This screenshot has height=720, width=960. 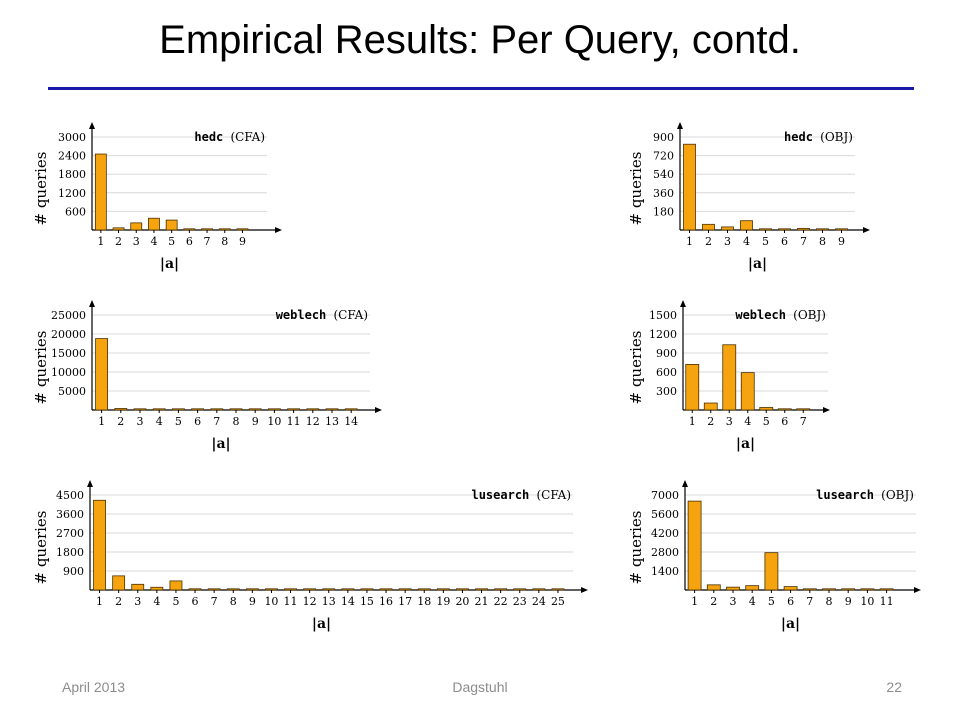 What do you see at coordinates (480, 687) in the screenshot?
I see `footer-venue: Dagstuhl` at bounding box center [480, 687].